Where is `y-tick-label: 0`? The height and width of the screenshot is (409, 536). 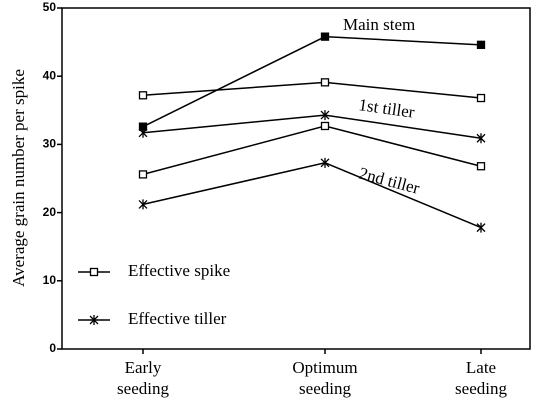
y-tick-label: 0 is located at coordinates (52, 348).